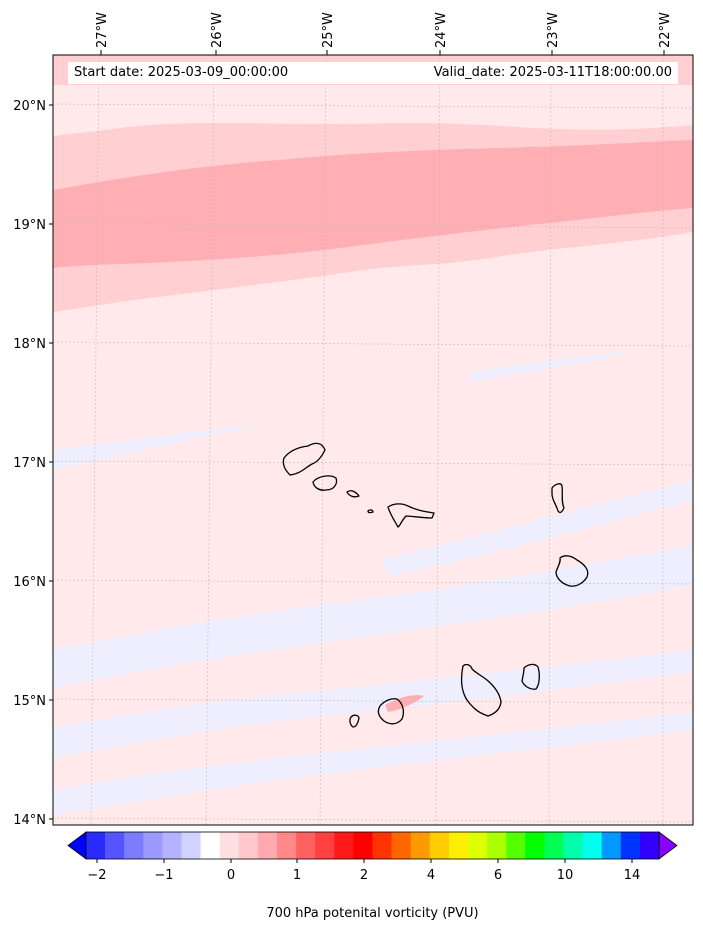 This screenshot has height=935, width=703. Describe the element at coordinates (29, 582) in the screenshot. I see `lat-tick-label: 16°N` at that location.